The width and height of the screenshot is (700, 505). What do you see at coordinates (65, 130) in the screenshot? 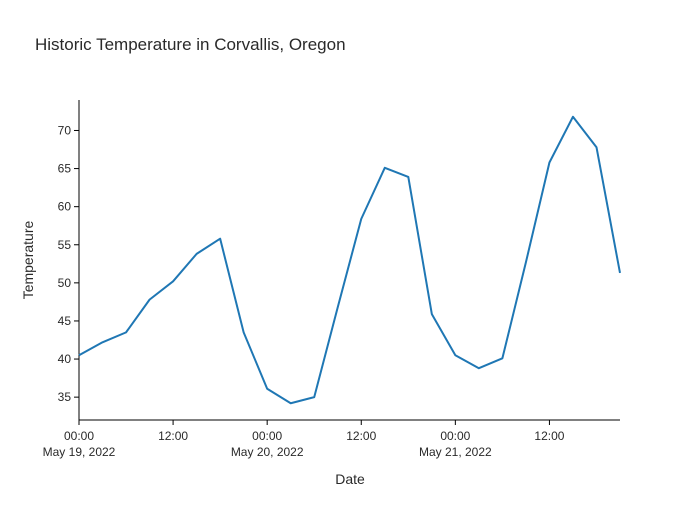
I see `y-tick-label: 70` at bounding box center [65, 130].